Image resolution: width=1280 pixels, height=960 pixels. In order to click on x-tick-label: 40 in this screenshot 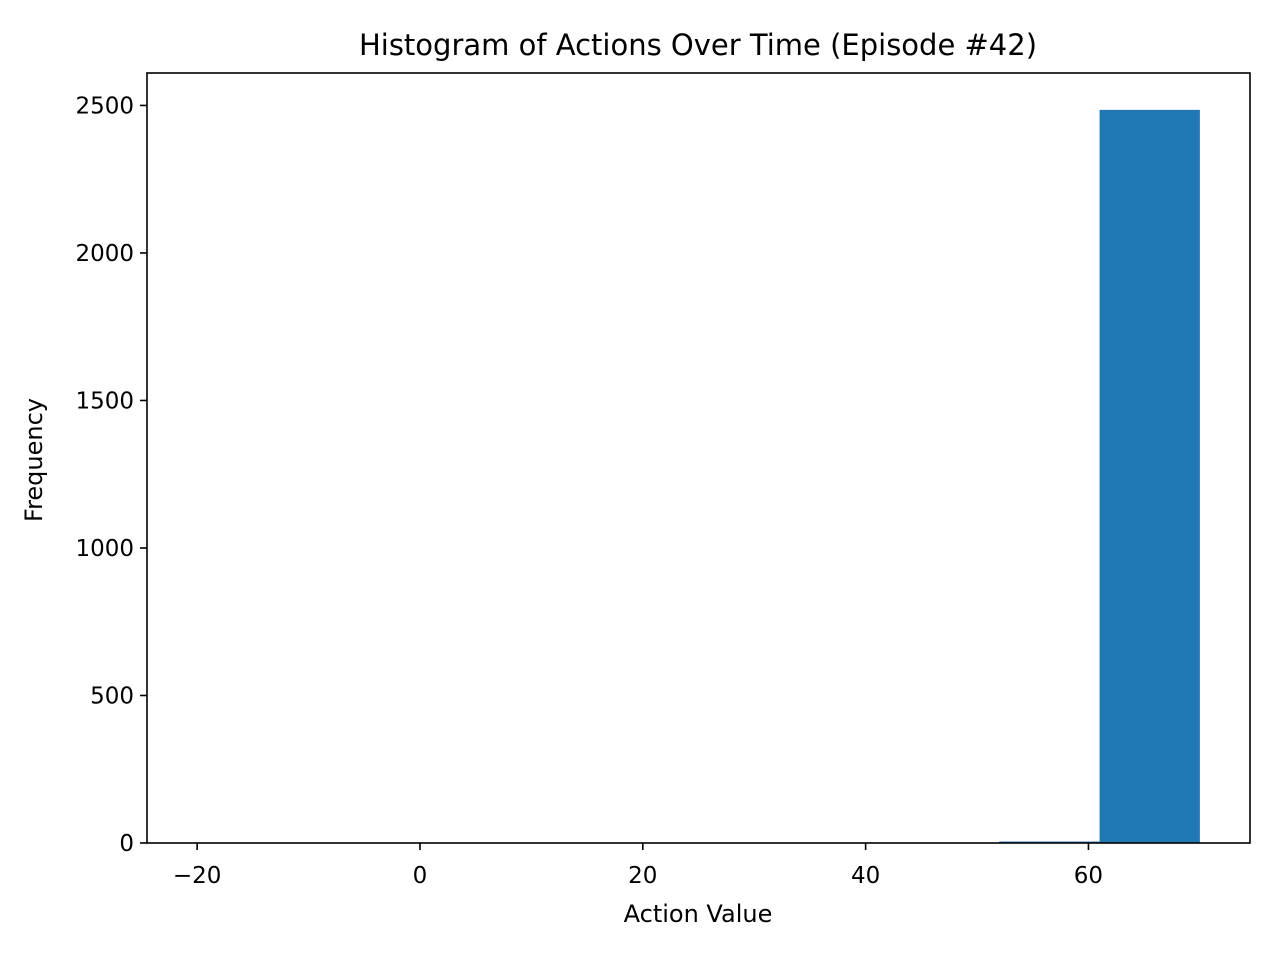, I will do `click(865, 876)`.